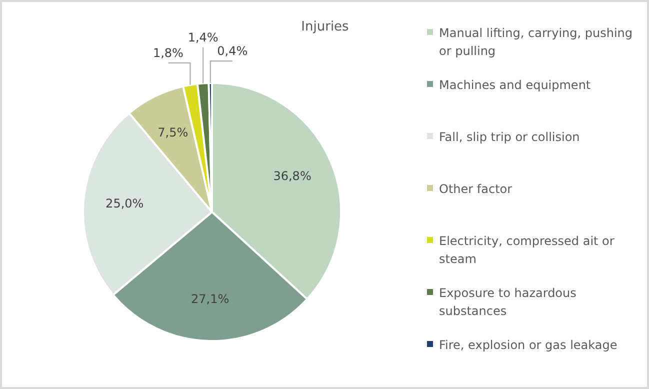 The height and width of the screenshot is (389, 649). What do you see at coordinates (232, 51) in the screenshot?
I see `data-label: 0,4%` at bounding box center [232, 51].